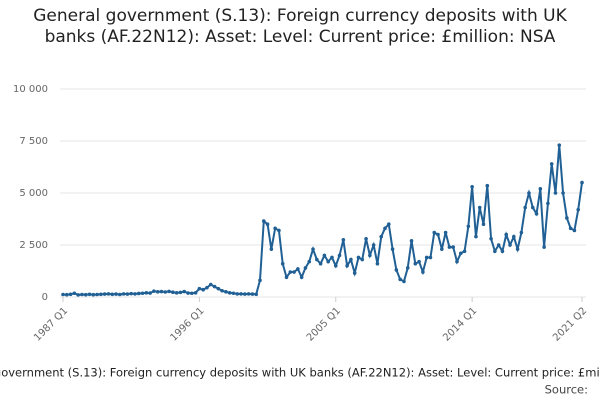  I want to click on y-tick-label: 10 000, so click(30, 89).